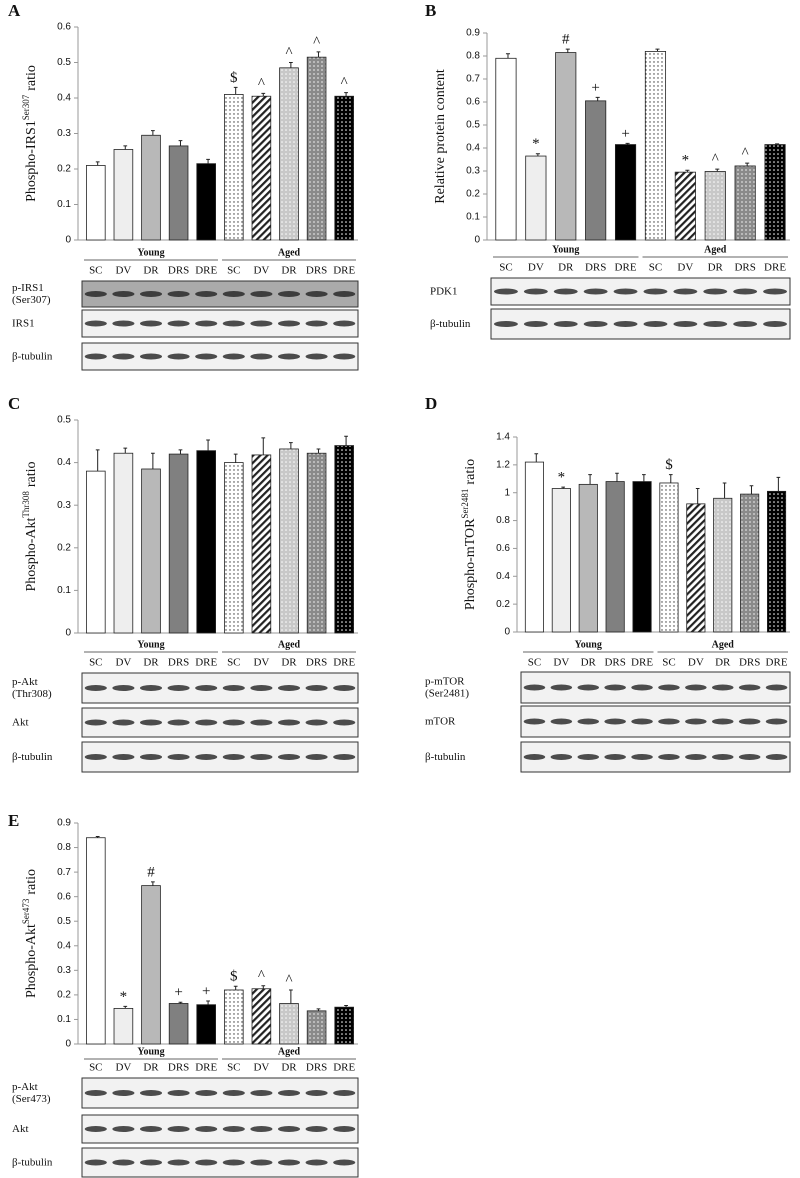 This screenshot has width=800, height=1178. I want to click on blot-label-line: (Ser473), so click(31, 1099).